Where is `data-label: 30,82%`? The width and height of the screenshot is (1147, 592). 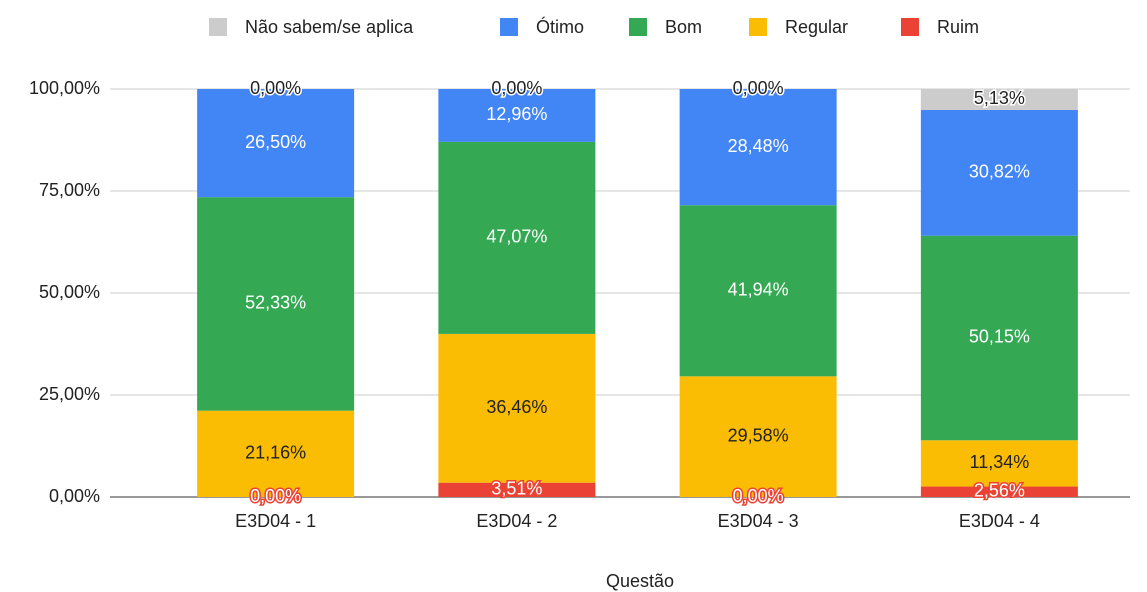
data-label: 30,82% is located at coordinates (999, 172).